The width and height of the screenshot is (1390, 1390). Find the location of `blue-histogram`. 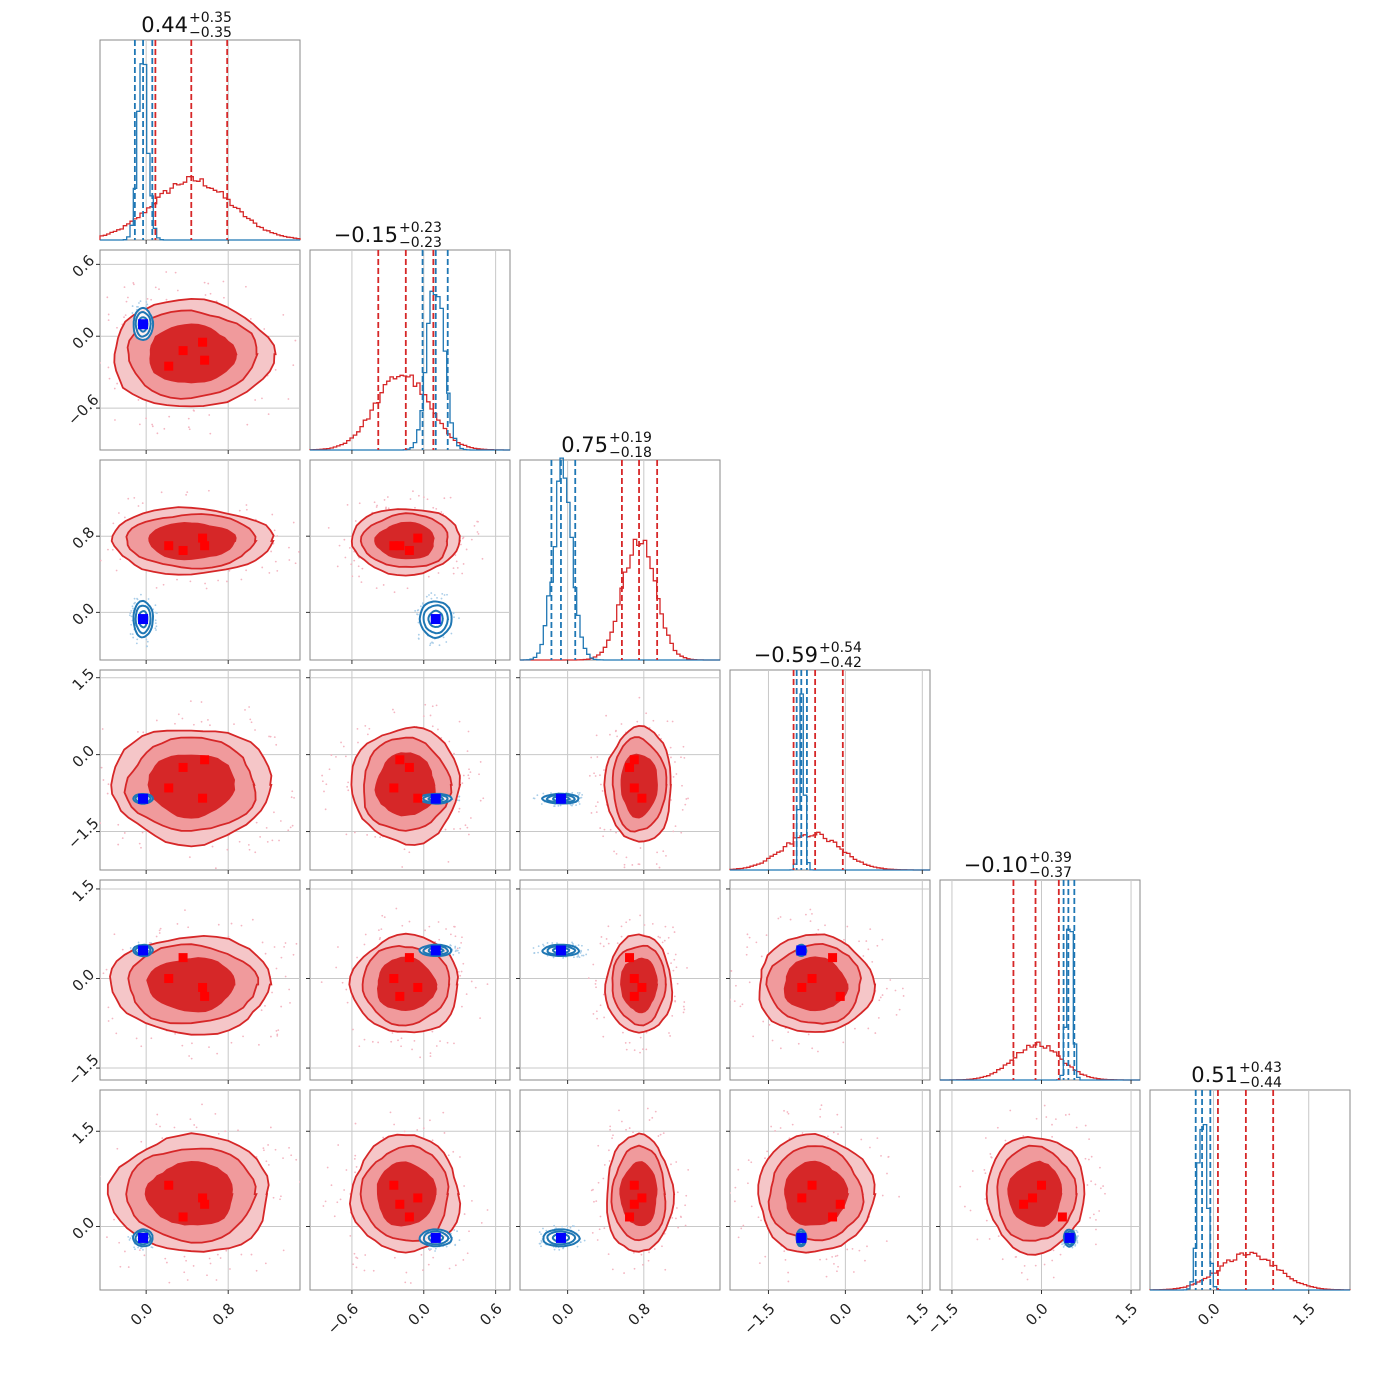

blue-histogram is located at coordinates (1250, 1207).